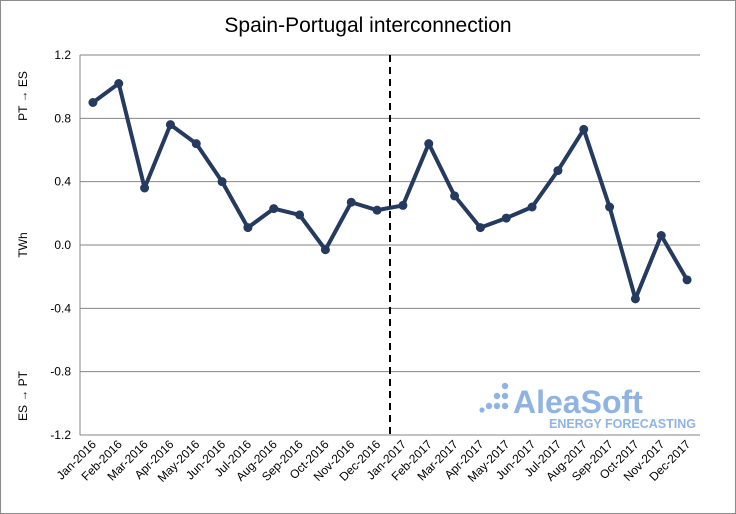  What do you see at coordinates (578, 402) in the screenshot?
I see `logo-name: AleaSoft` at bounding box center [578, 402].